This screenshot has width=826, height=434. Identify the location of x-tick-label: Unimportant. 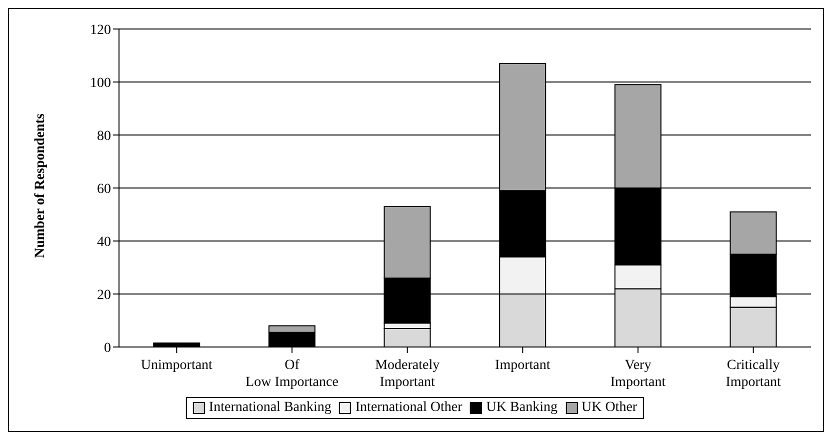
(176, 365).